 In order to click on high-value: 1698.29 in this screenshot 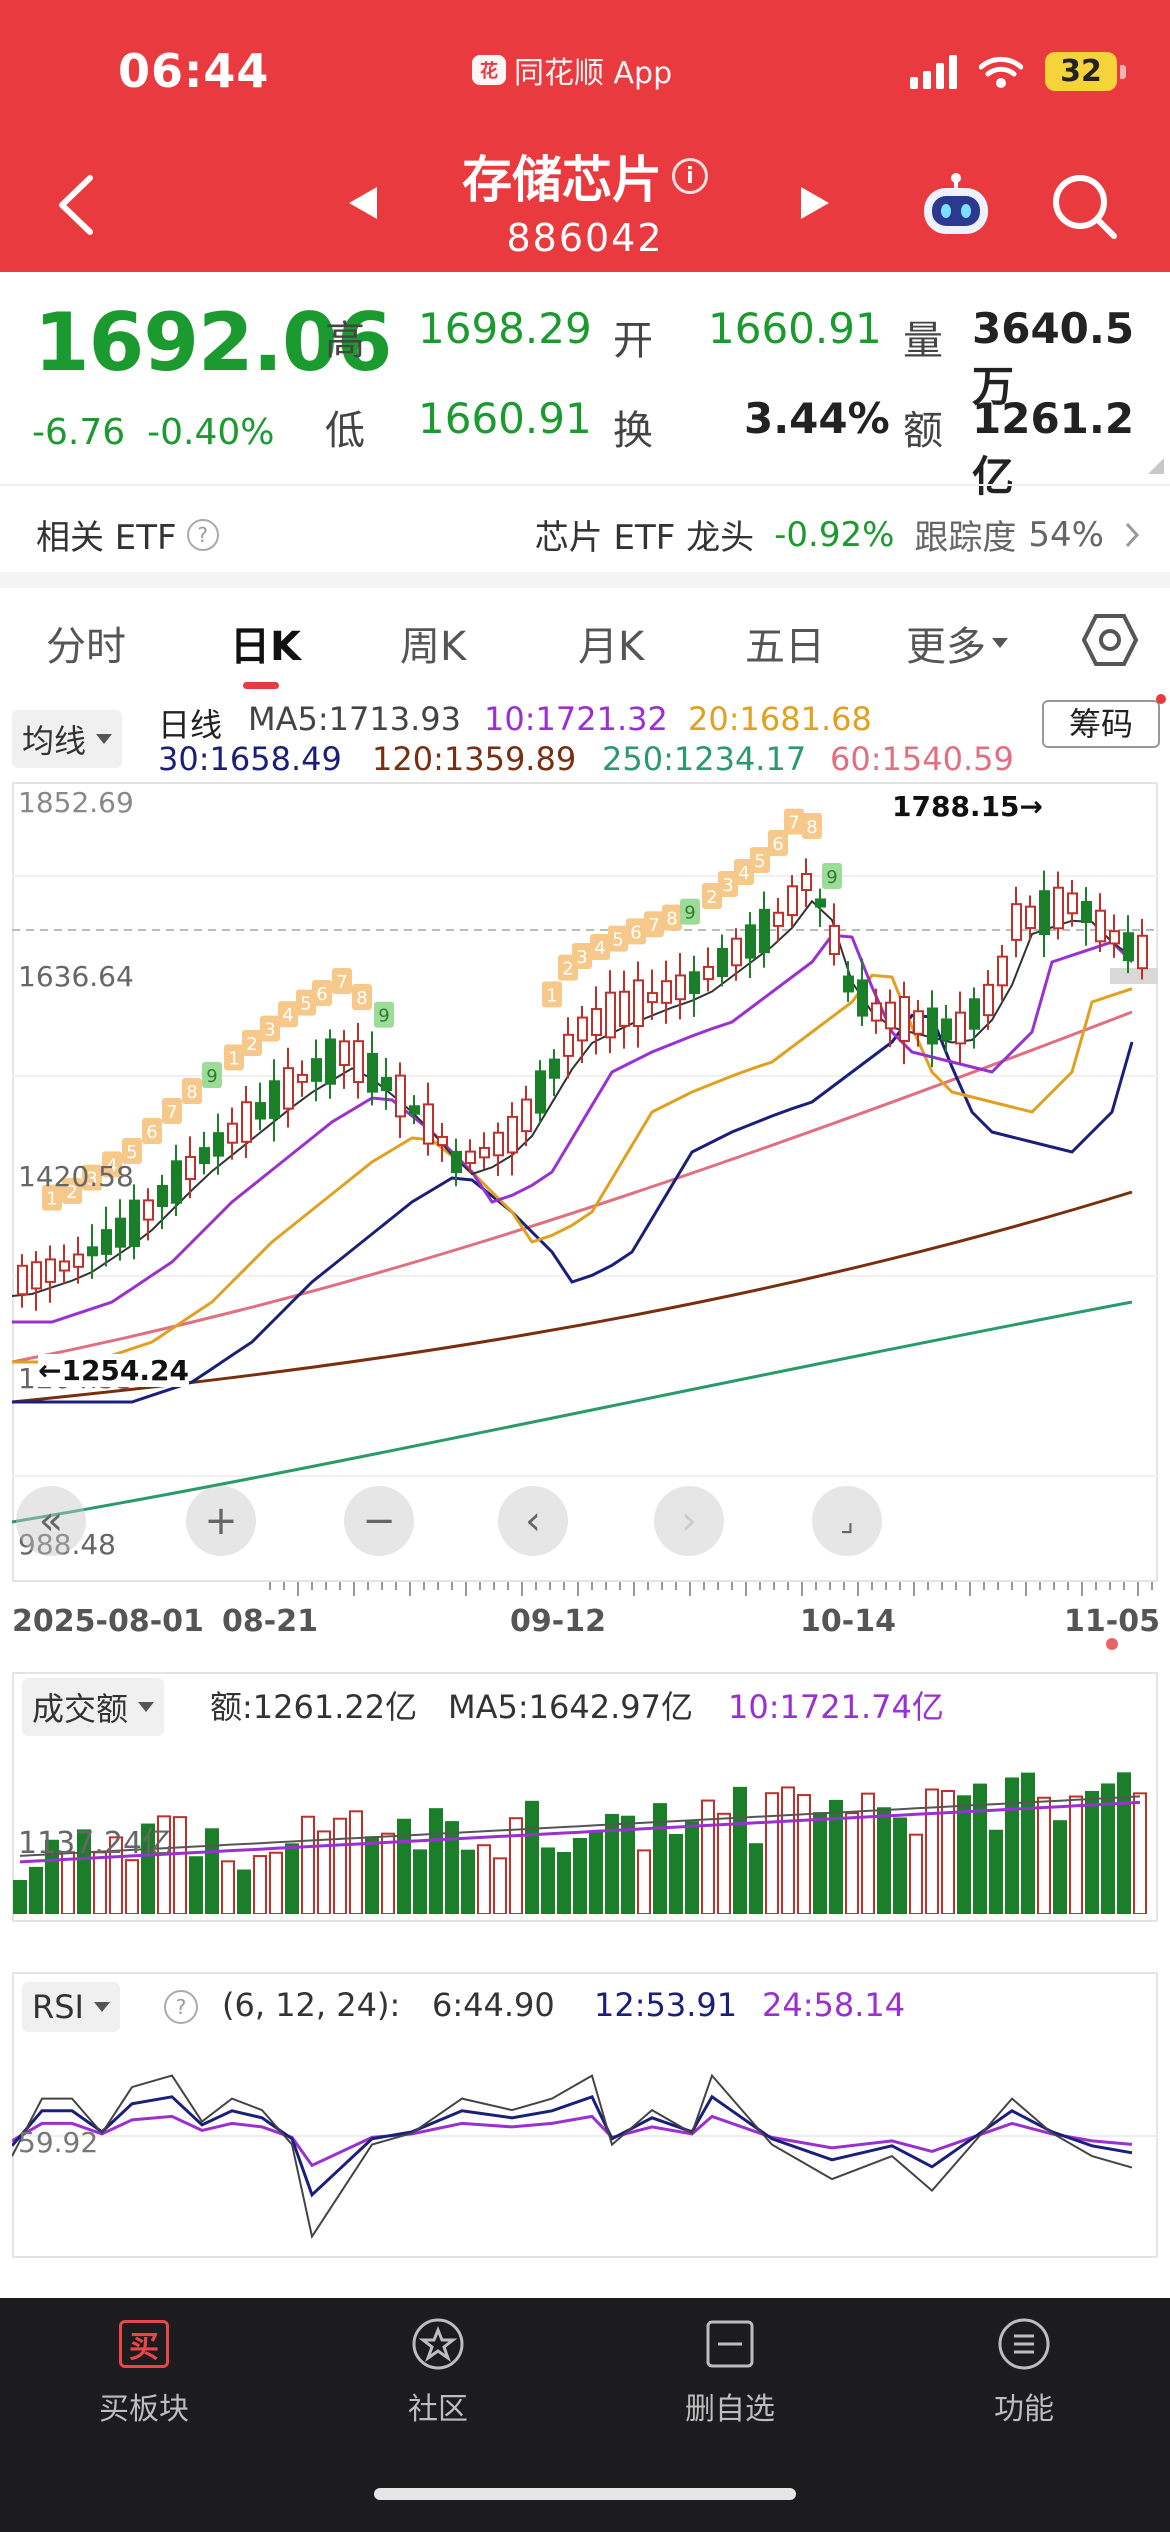, I will do `click(505, 328)`.